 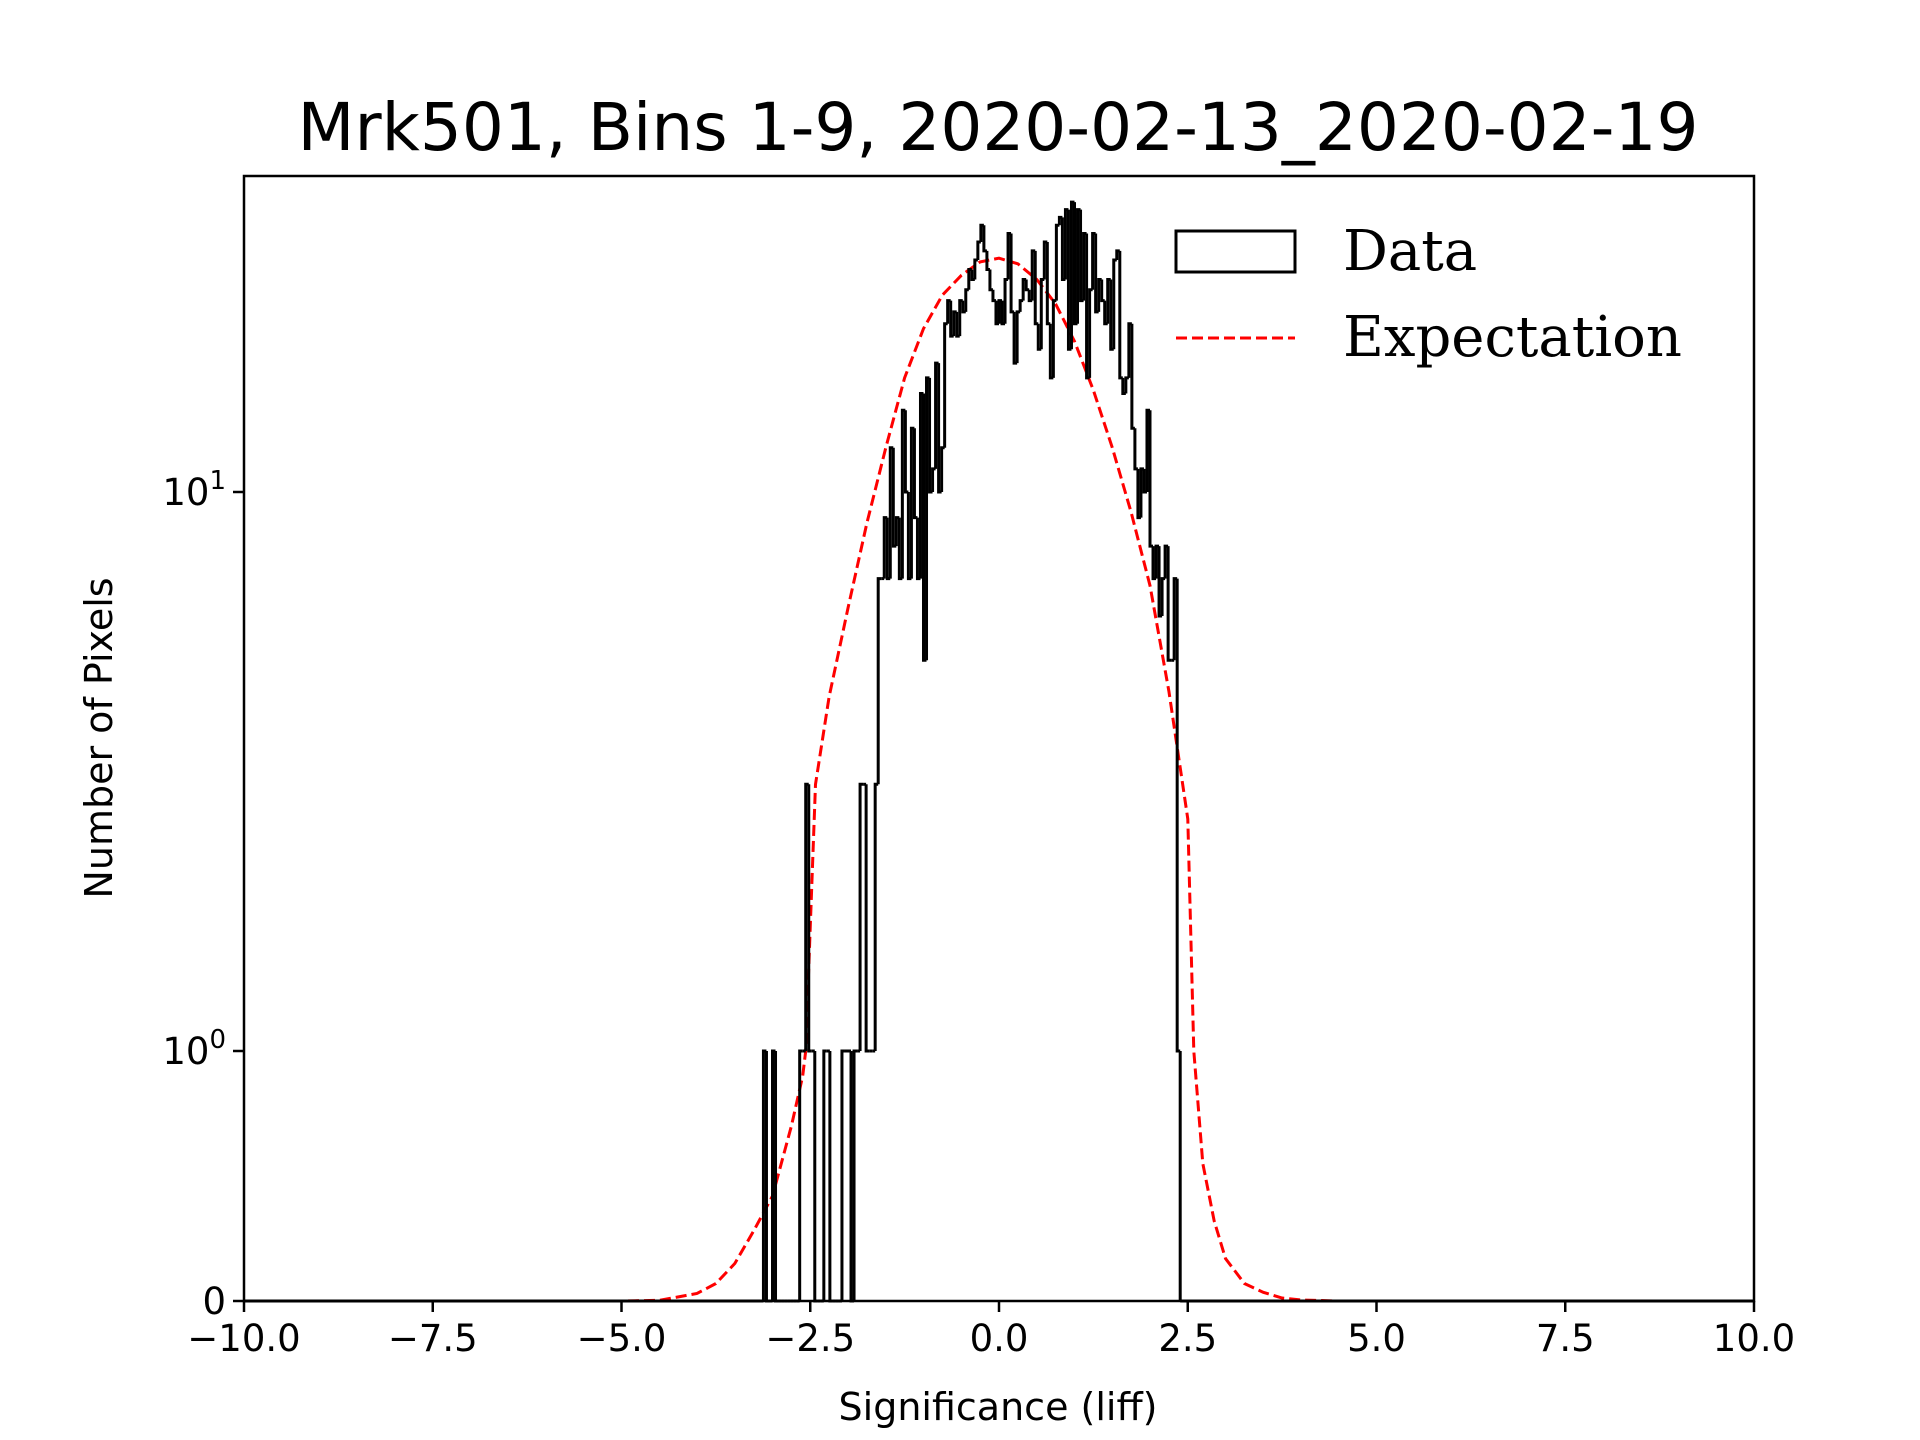 What do you see at coordinates (1410, 251) in the screenshot?
I see `legend-data-label: Data` at bounding box center [1410, 251].